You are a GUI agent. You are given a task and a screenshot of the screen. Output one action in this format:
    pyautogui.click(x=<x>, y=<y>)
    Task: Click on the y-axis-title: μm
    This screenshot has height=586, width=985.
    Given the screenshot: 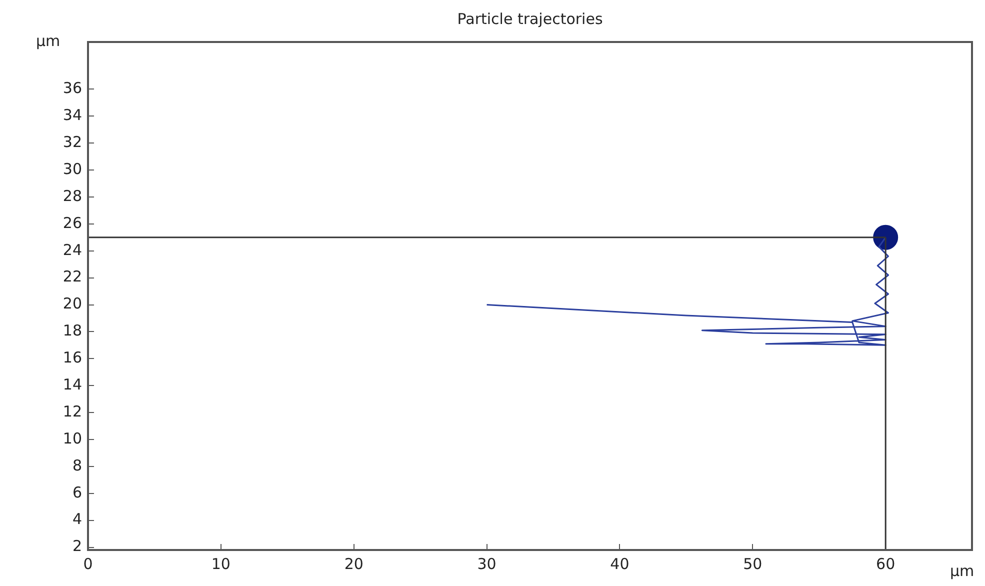 What is the action you would take?
    pyautogui.click(x=48, y=41)
    